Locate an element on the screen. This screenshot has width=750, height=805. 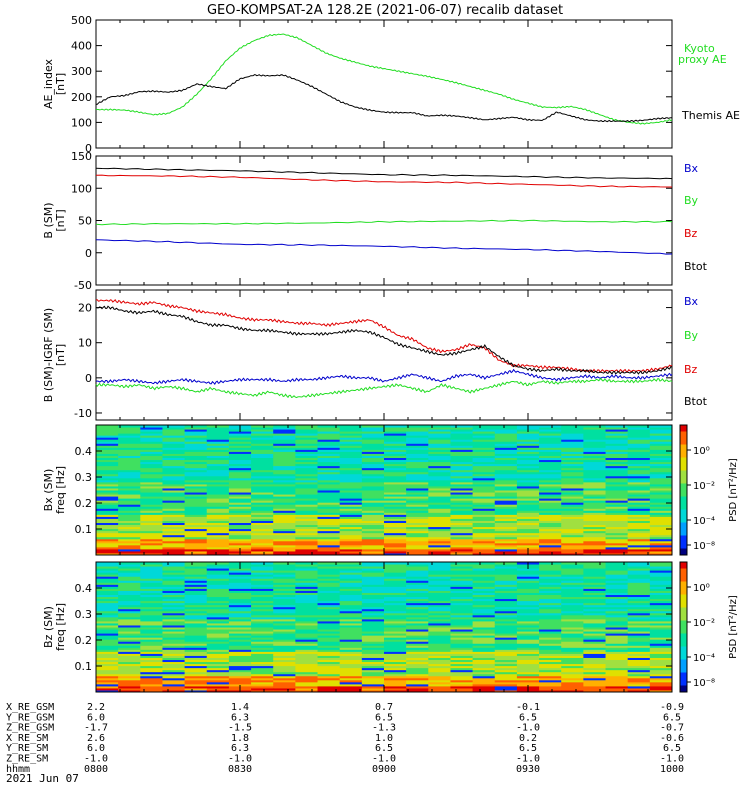
orbit-value: 0830 is located at coordinates (240, 769).